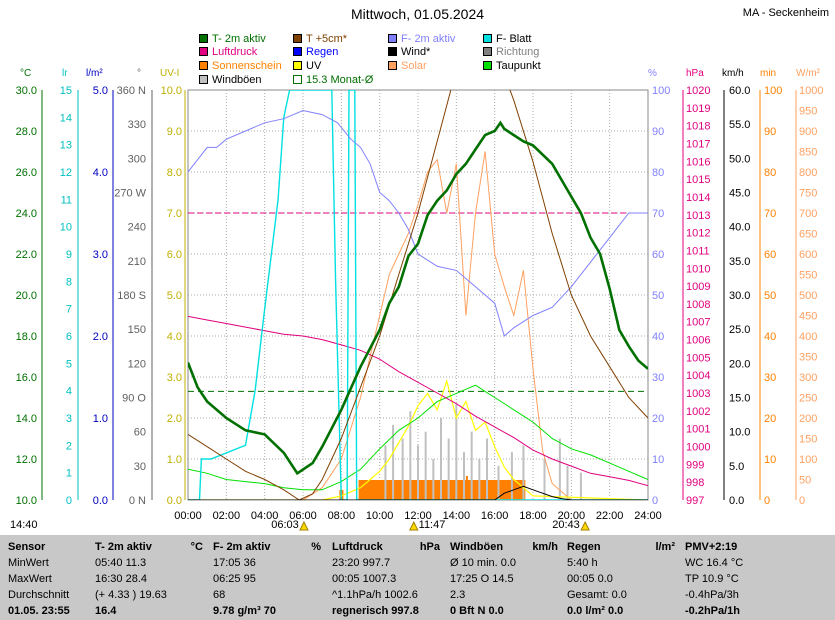 This screenshot has width=835, height=620. I want to click on uv-axis-tick: 1.0, so click(174, 460).